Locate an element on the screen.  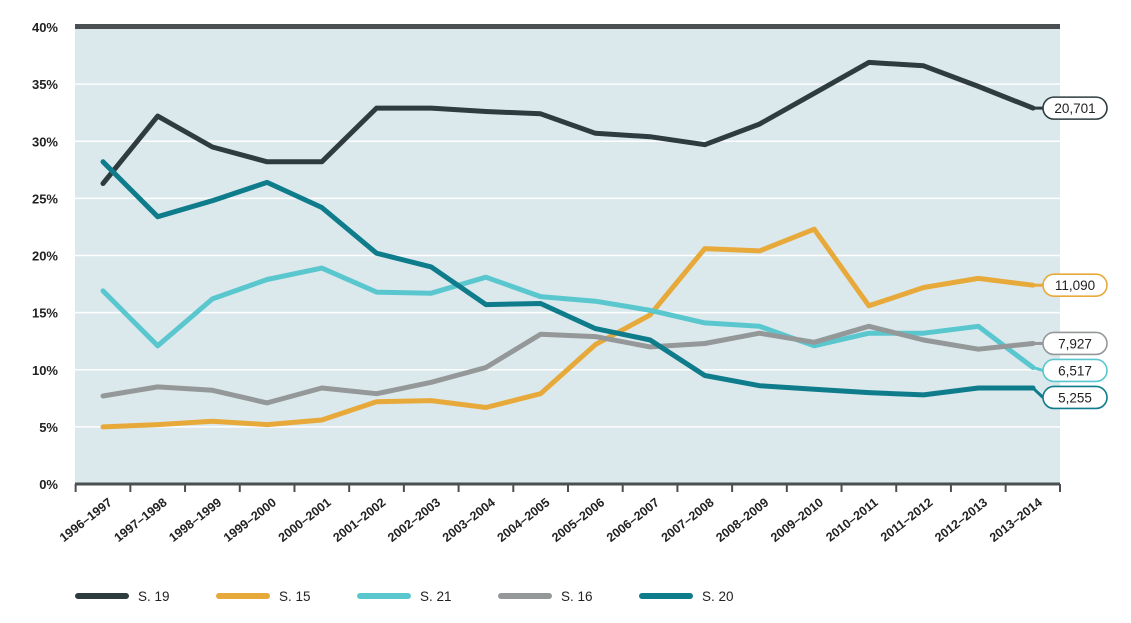
y-tick-label: 10% is located at coordinates (45, 370).